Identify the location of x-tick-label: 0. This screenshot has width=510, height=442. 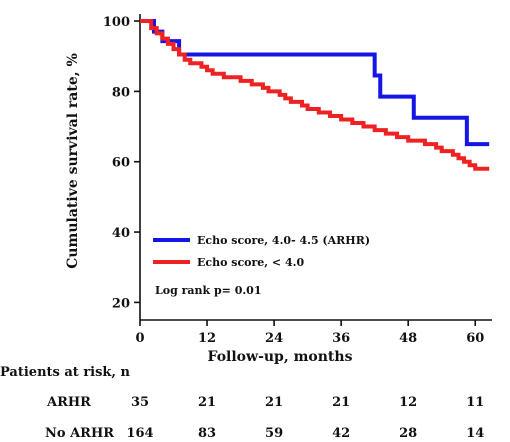
(139, 338).